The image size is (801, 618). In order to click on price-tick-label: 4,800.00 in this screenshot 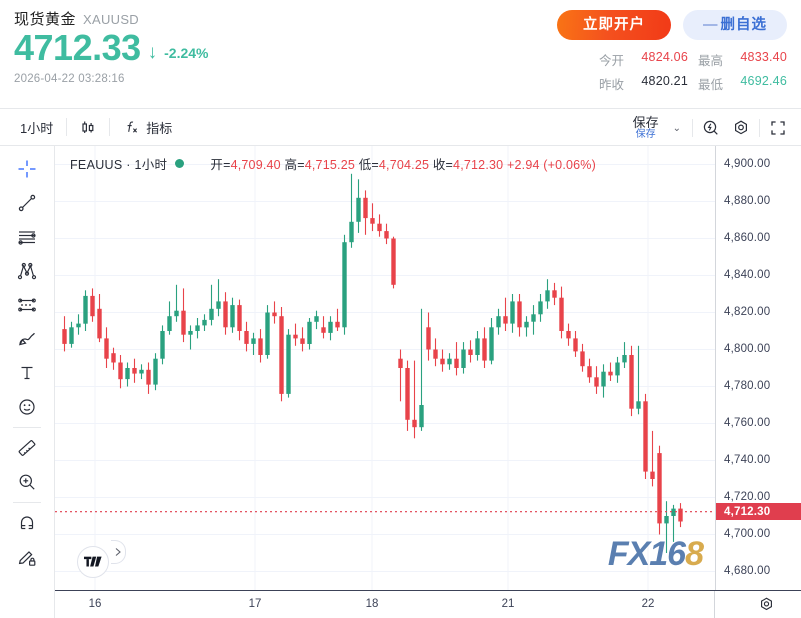, I will do `click(747, 348)`.